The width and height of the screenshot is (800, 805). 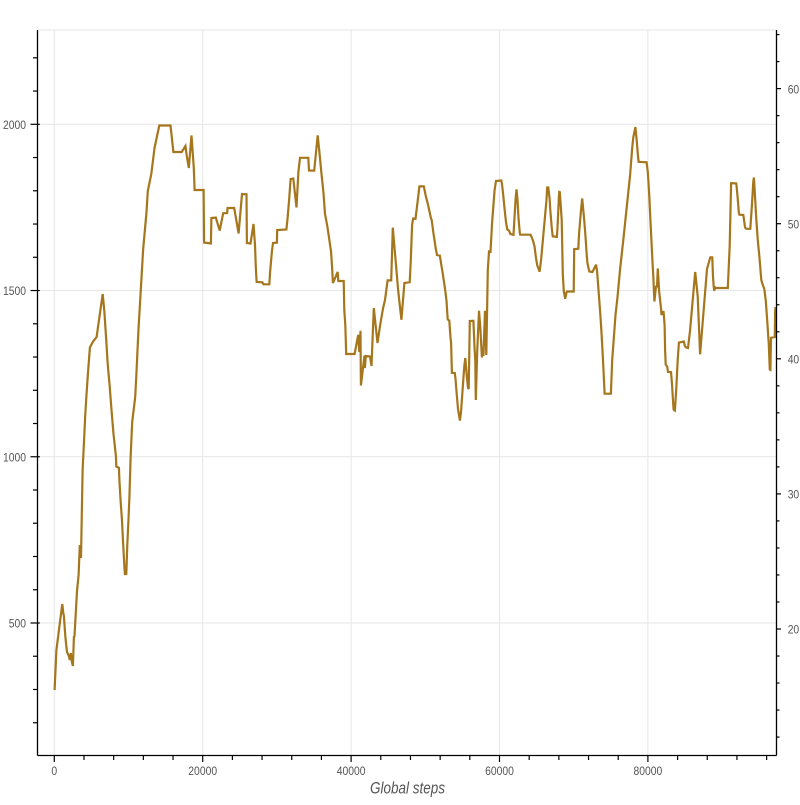 I want to click on svg-text: 2000, so click(x=14, y=125).